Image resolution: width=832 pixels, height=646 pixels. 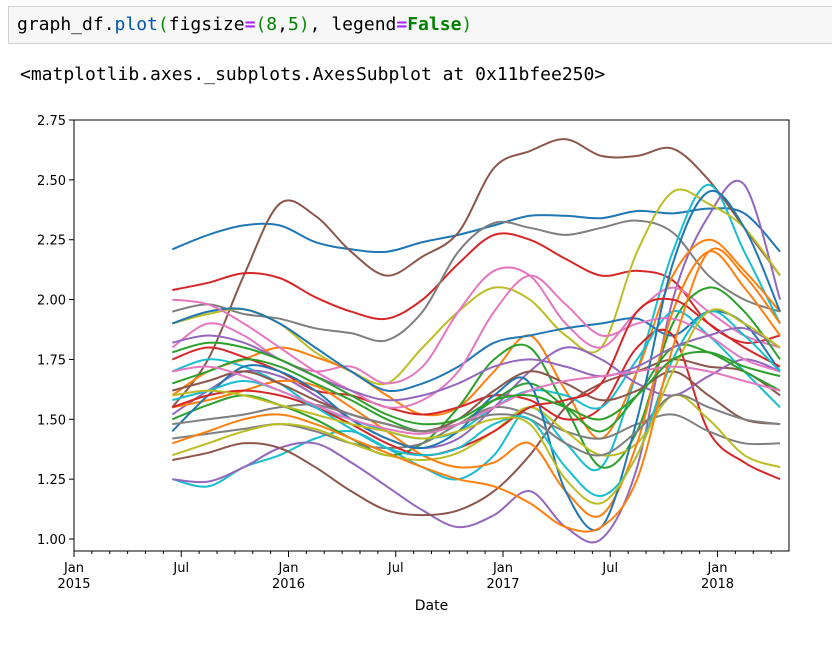 I want to click on code-token: , legend, so click(x=353, y=24).